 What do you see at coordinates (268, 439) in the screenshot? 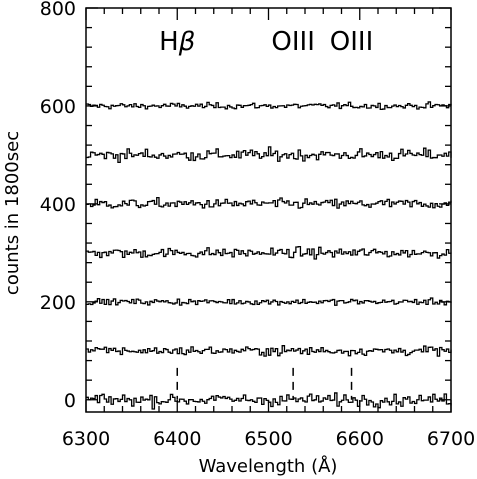
I see `x-tick-label: 6500` at bounding box center [268, 439].